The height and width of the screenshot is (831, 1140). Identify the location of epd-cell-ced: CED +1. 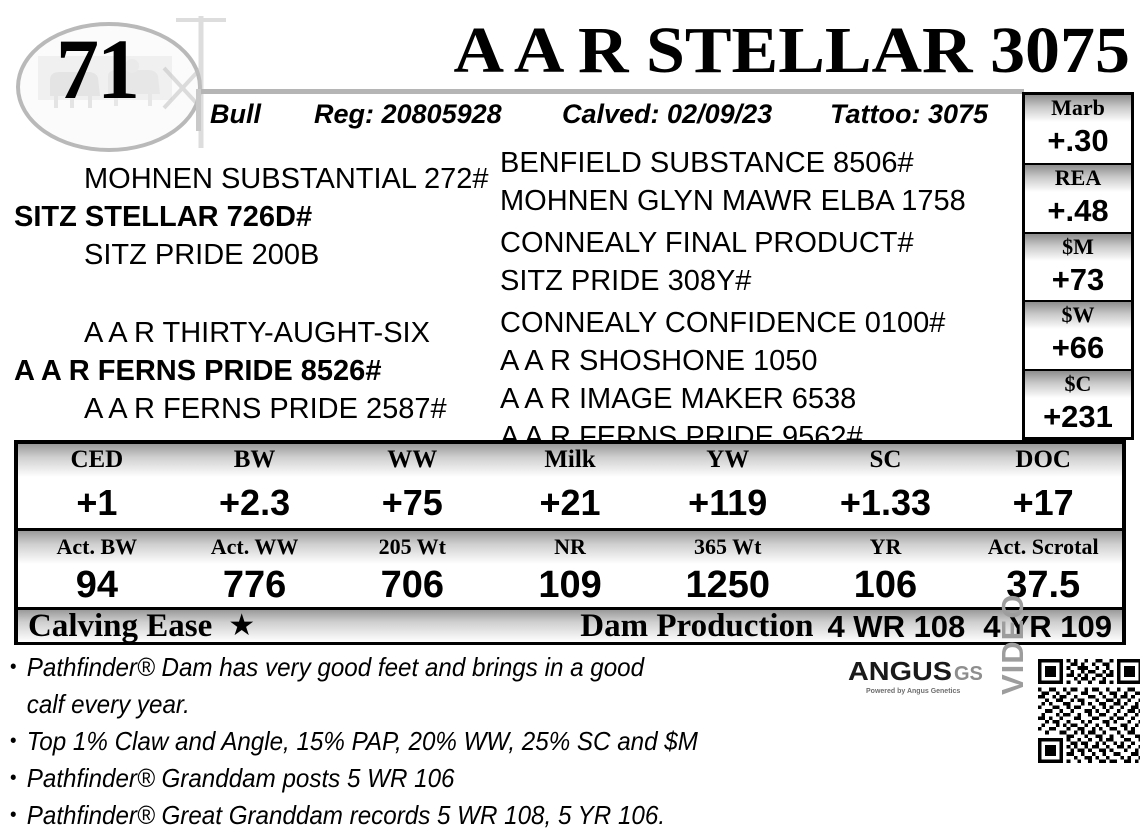
(97, 486).